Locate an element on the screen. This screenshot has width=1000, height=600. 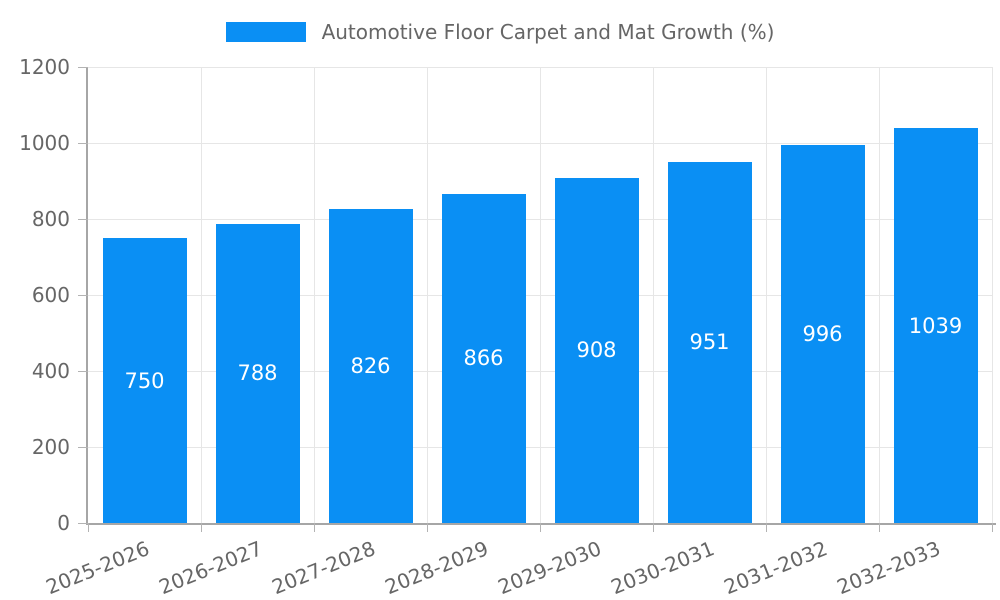
bar-value-label: 826 is located at coordinates (370, 366).